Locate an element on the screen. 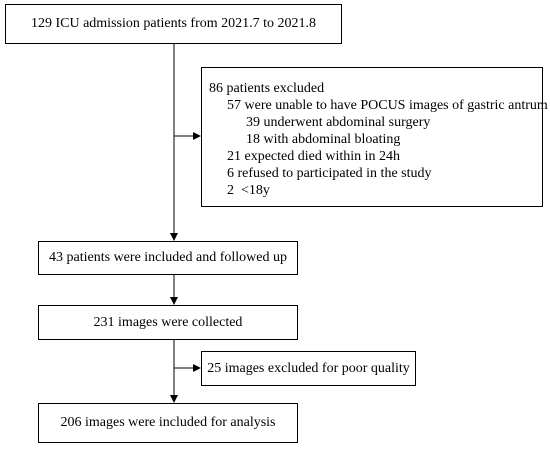  exclusion-reason-died: 21 expected died within in 24h is located at coordinates (314, 156).